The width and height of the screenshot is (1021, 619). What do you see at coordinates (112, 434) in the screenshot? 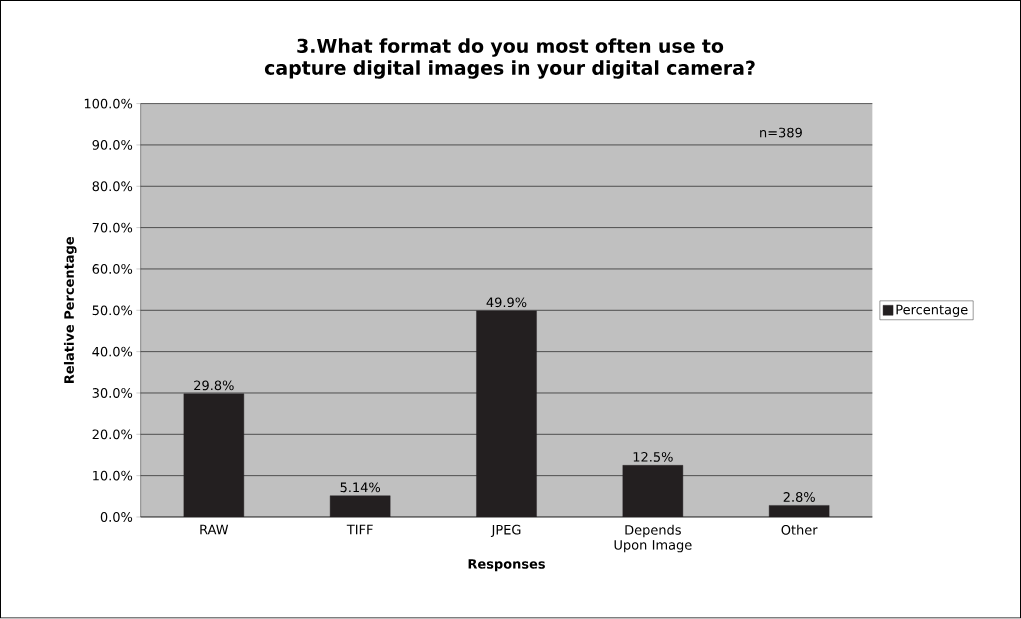
I see `y-tick-label: 20.0%` at bounding box center [112, 434].